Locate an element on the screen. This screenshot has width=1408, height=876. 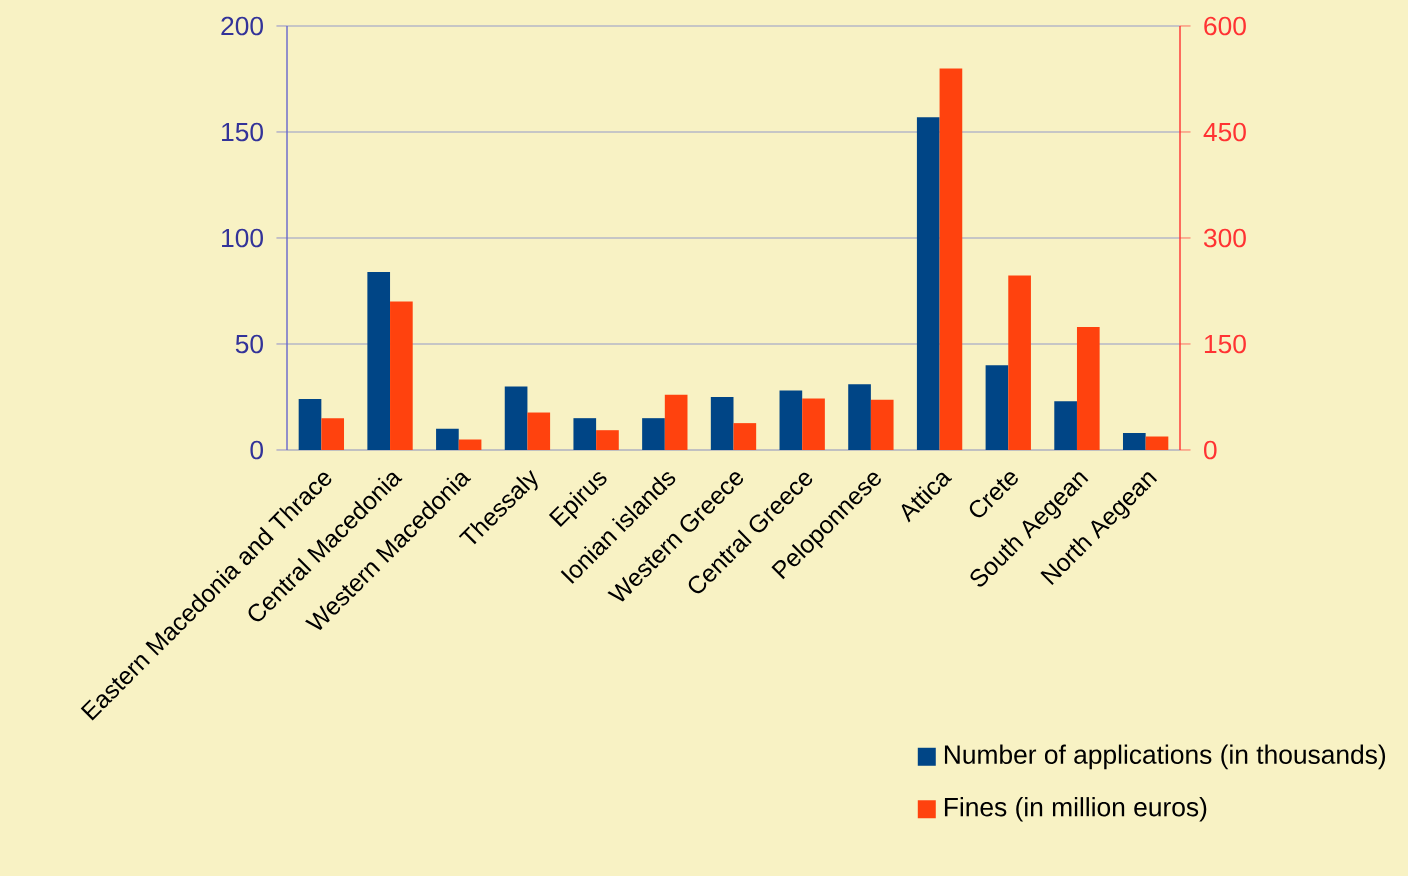
y2-tick-label: 150 is located at coordinates (1225, 344).